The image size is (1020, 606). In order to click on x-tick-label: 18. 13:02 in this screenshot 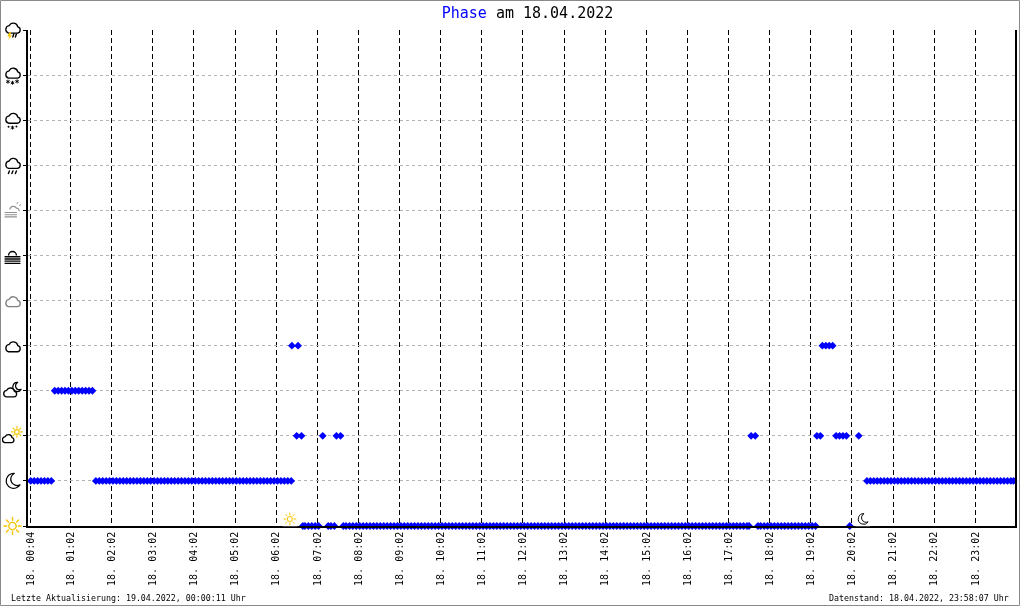, I will do `click(564, 558)`.